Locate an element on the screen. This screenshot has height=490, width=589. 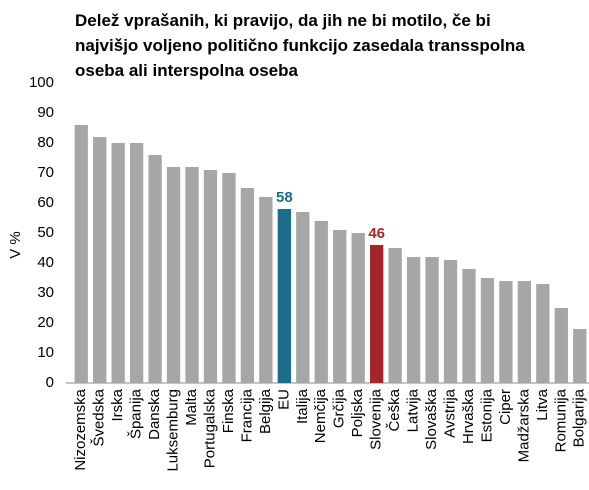
x-tick-label: Bolgarija is located at coordinates (579, 417).